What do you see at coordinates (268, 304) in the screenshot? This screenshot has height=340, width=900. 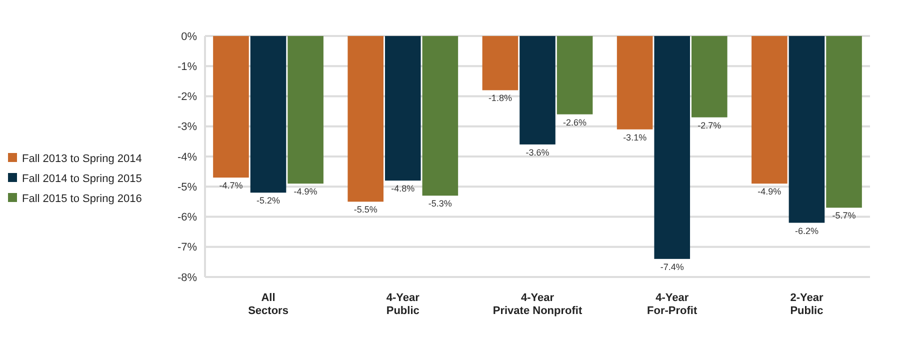 I see `x-tick-label: All Sectors` at bounding box center [268, 304].